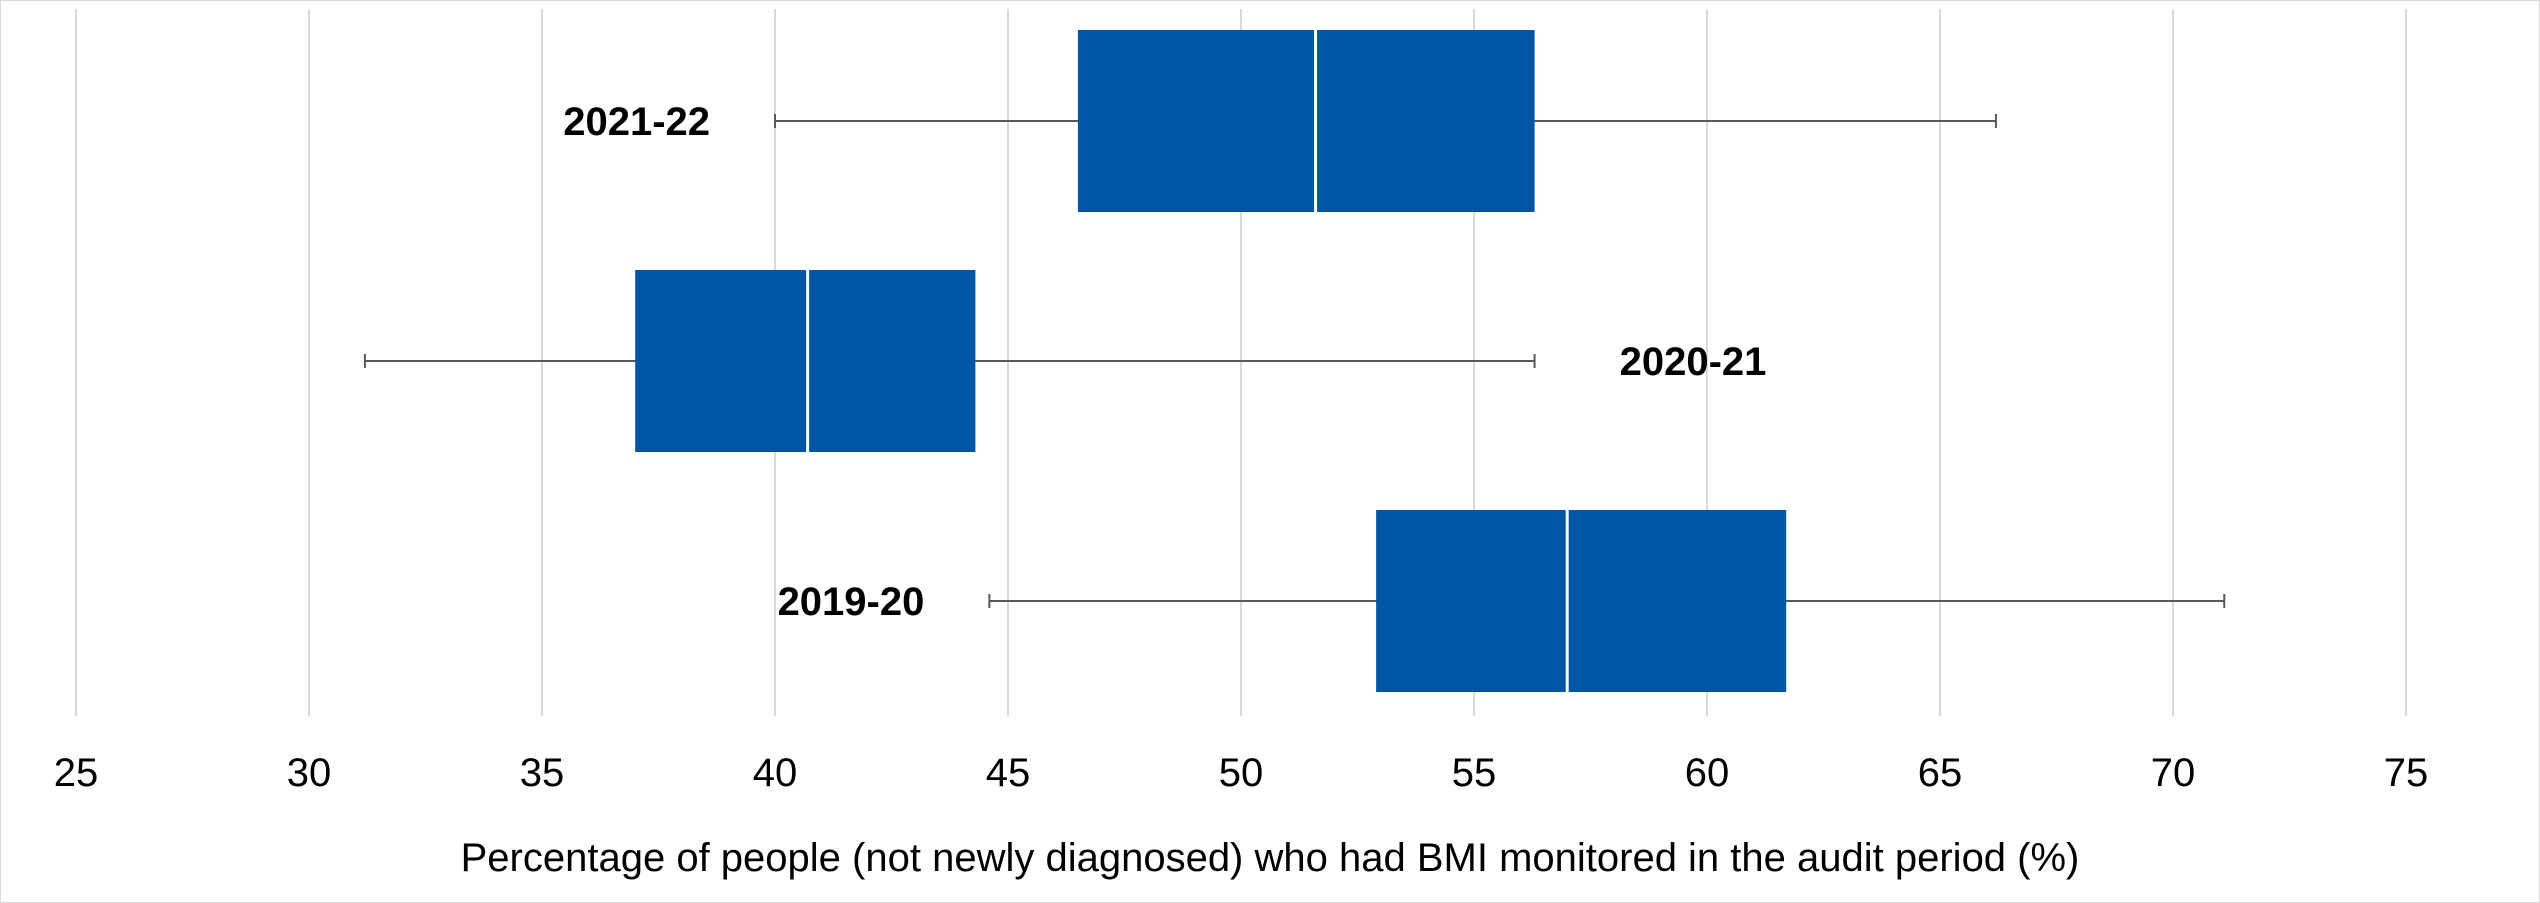 Image resolution: width=2540 pixels, height=903 pixels. I want to click on x-tick-label-45: 45, so click(1008, 773).